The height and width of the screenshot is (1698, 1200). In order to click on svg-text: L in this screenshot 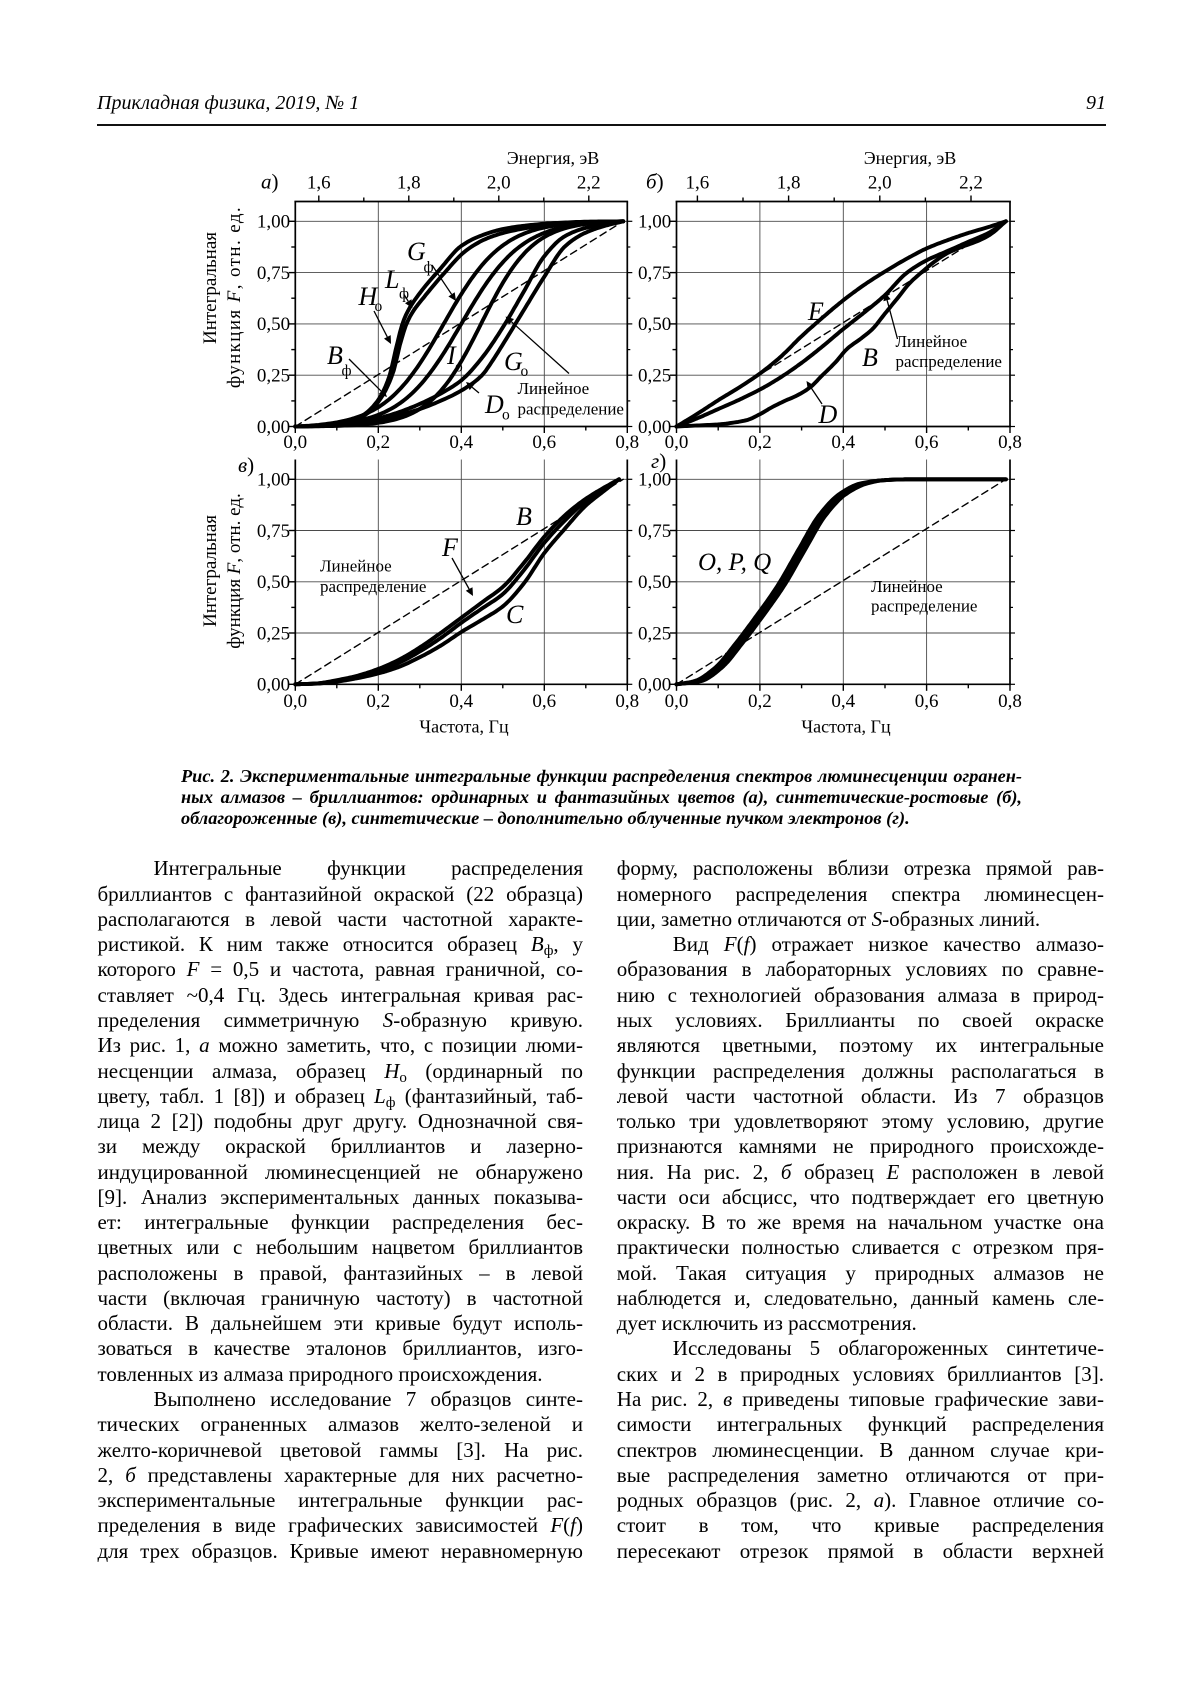, I will do `click(391, 279)`.